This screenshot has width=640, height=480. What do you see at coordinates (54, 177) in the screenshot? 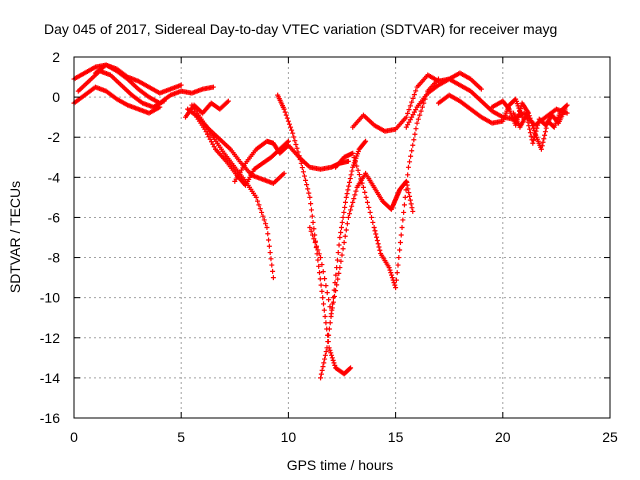
I see `y-tick-label: -4` at bounding box center [54, 177].